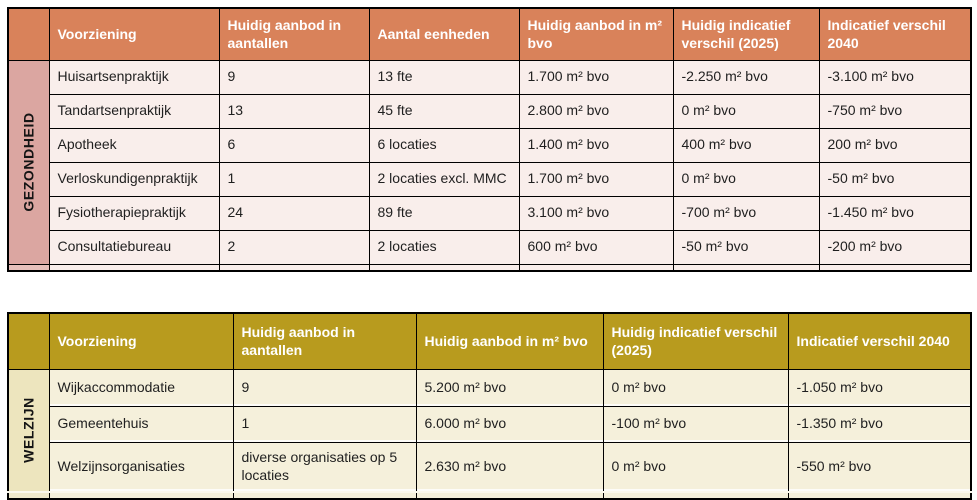  Describe the element at coordinates (746, 213) in the screenshot. I see `table-cell: -700 m² bvo` at that location.